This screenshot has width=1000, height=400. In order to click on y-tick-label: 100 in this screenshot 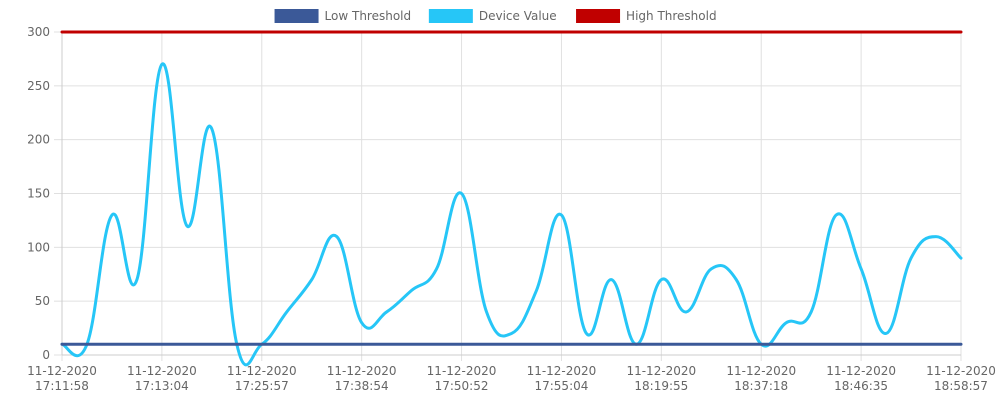, I will do `click(38, 247)`.